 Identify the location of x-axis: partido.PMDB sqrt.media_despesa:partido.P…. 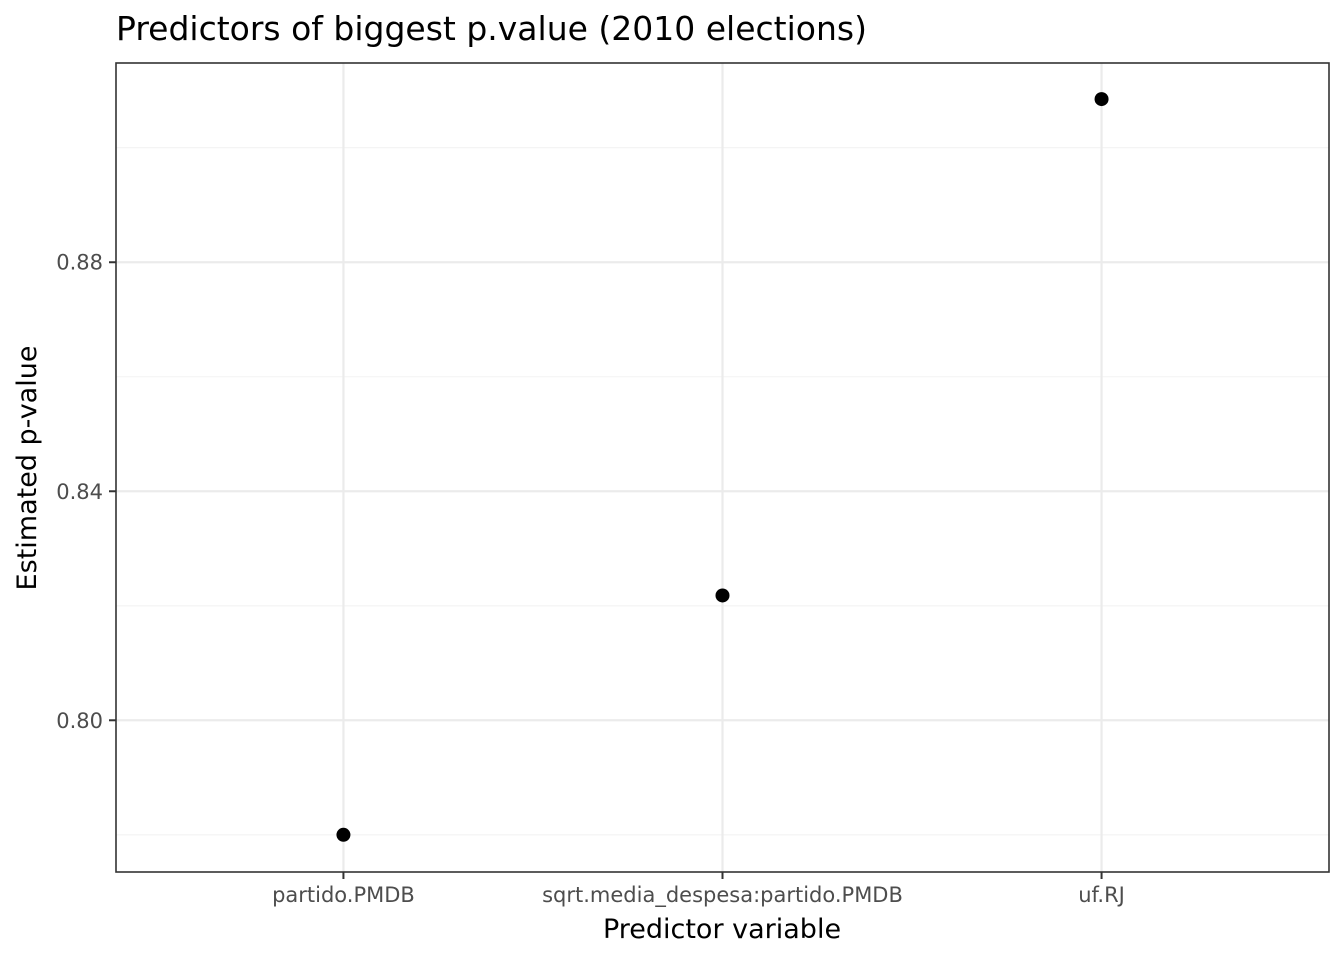
(698, 890).